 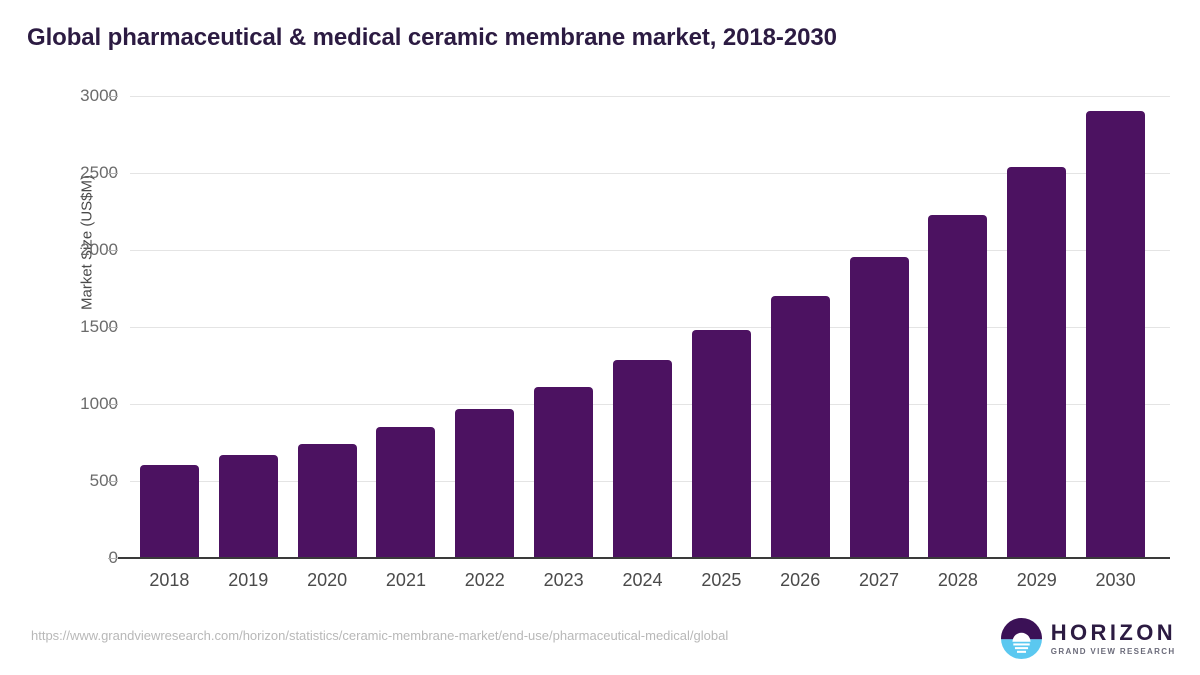 What do you see at coordinates (484, 580) in the screenshot?
I see `x-tick-label: 2022` at bounding box center [484, 580].